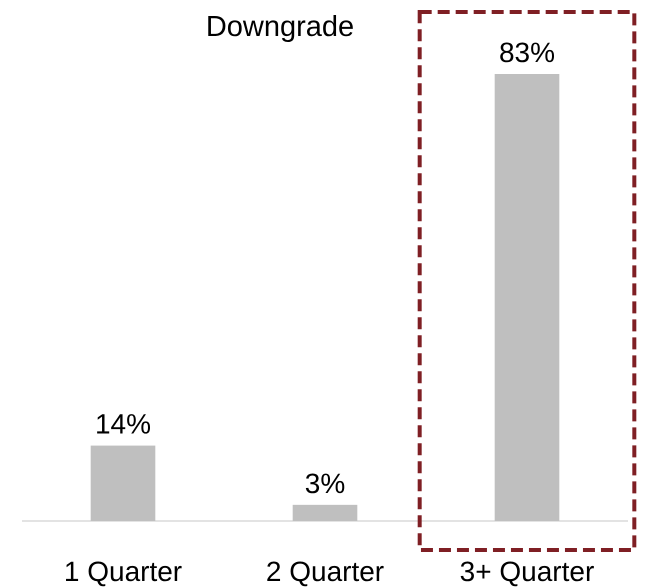  Describe the element at coordinates (527, 571) in the screenshot. I see `x-tick-label: 3+ Quarter` at that location.